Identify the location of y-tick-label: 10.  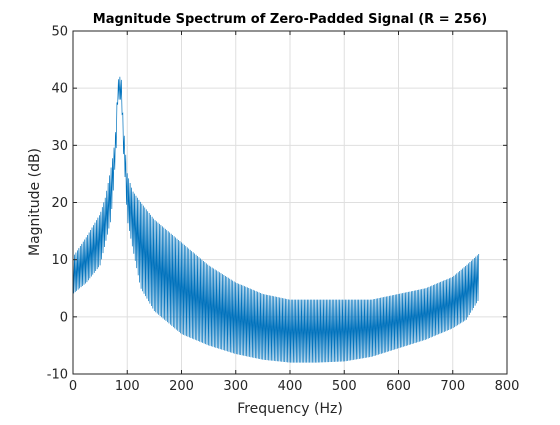
(59, 260).